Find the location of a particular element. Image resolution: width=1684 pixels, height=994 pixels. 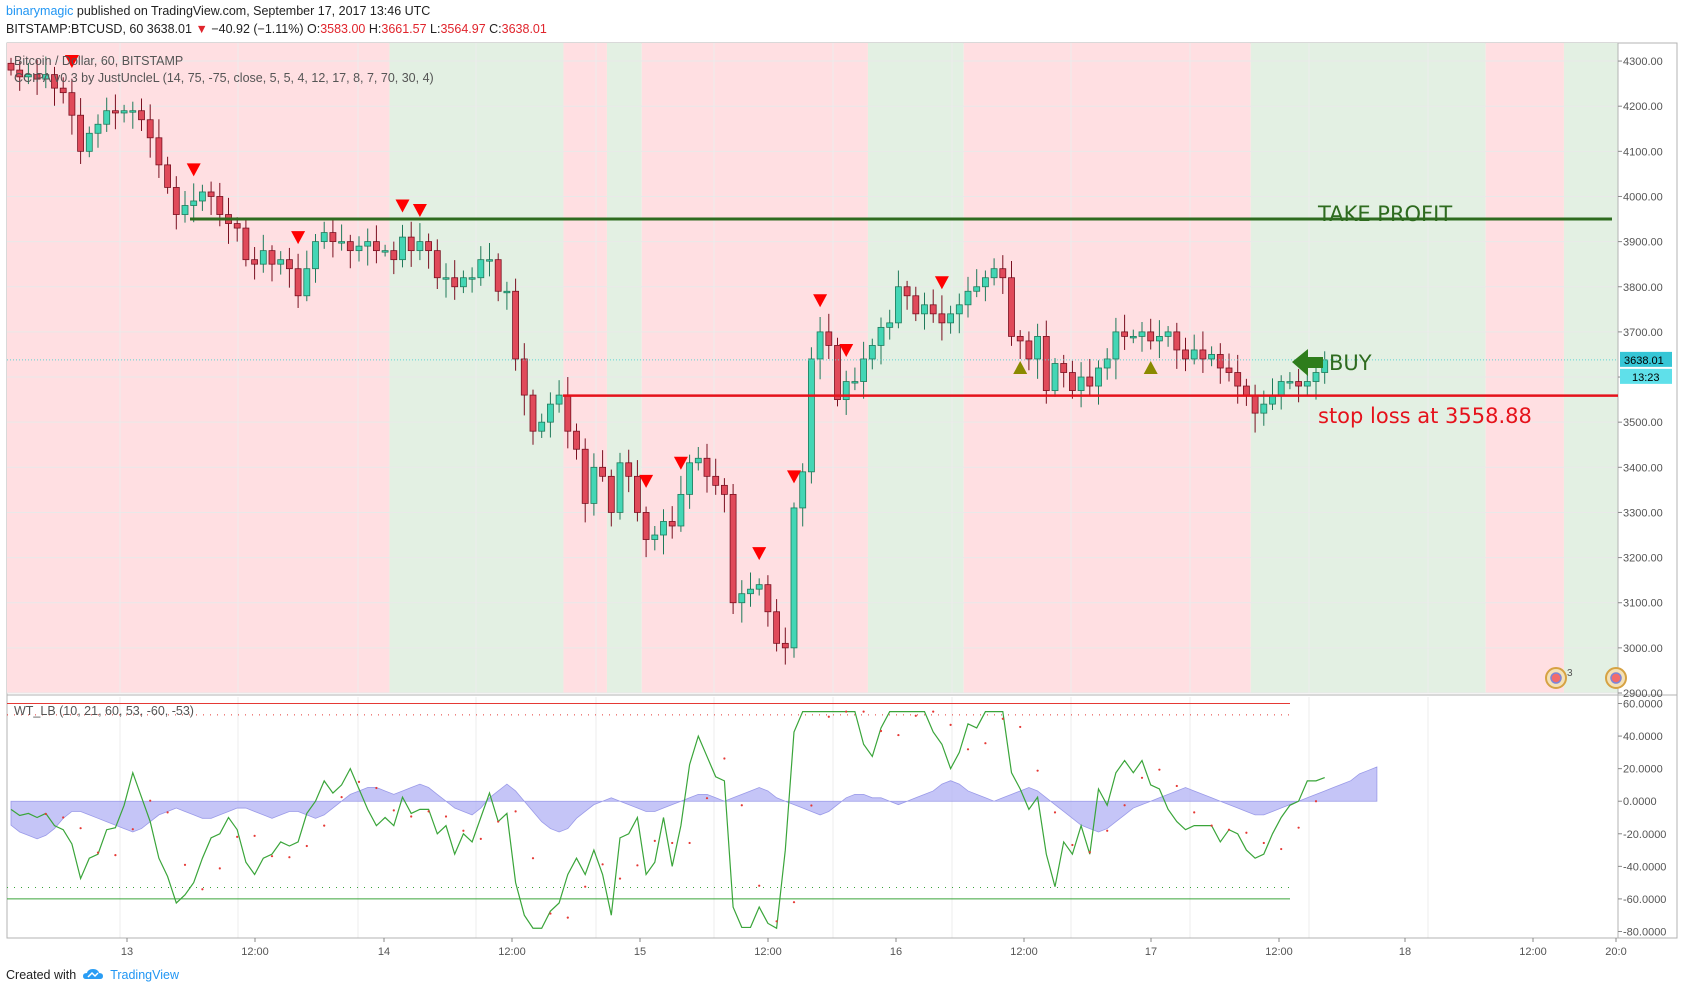

time-tick-label: 17 is located at coordinates (1151, 952).